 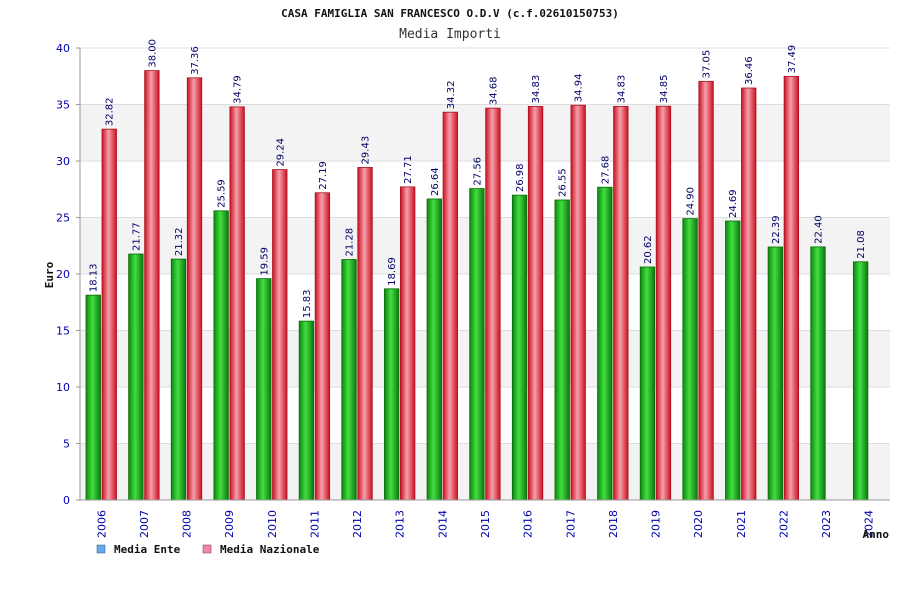 What do you see at coordinates (570, 524) in the screenshot?
I see `x-tick-label-2017: 2017` at bounding box center [570, 524].